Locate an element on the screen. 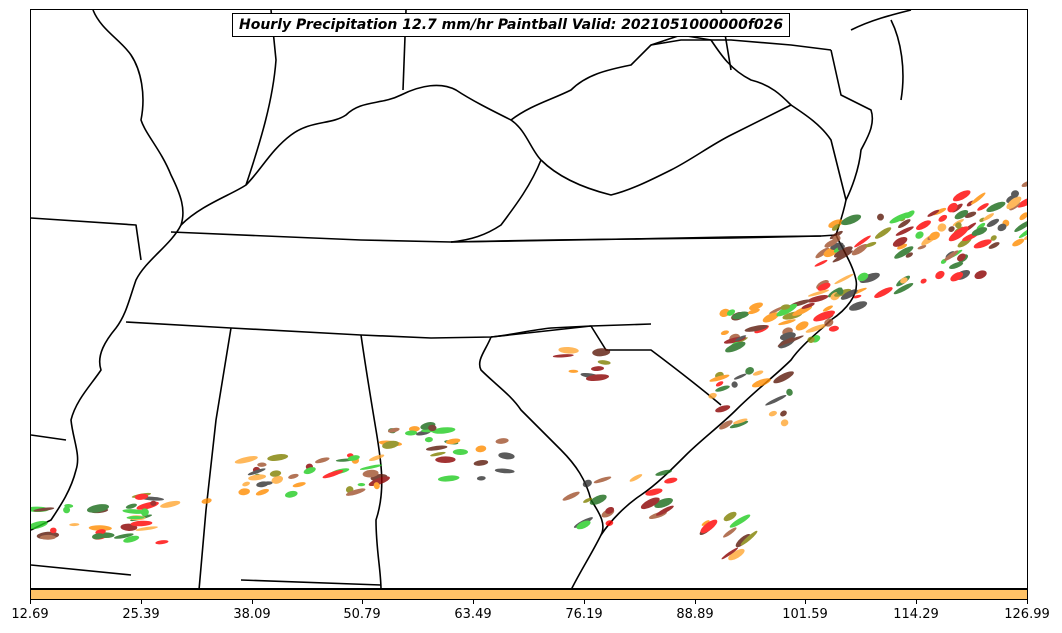  colorbar-tick-label: 76.19 is located at coordinates (584, 614).